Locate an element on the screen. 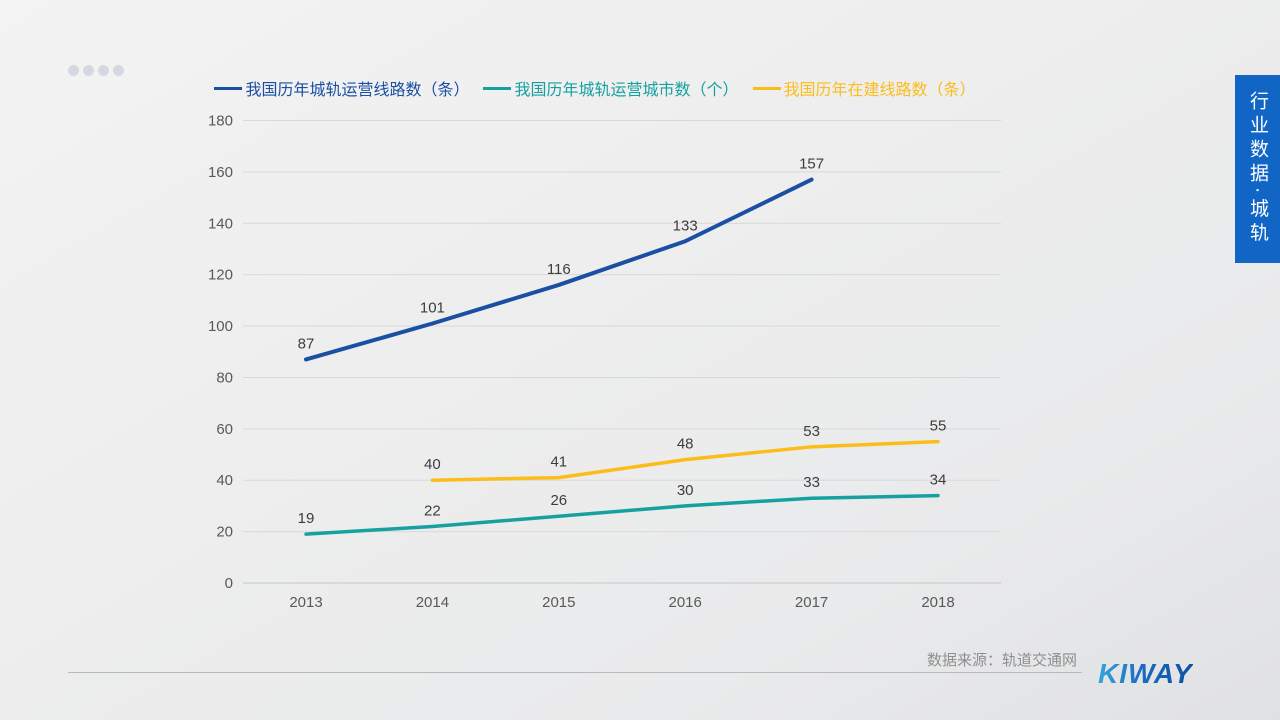  data-label: 101 is located at coordinates (432, 307).